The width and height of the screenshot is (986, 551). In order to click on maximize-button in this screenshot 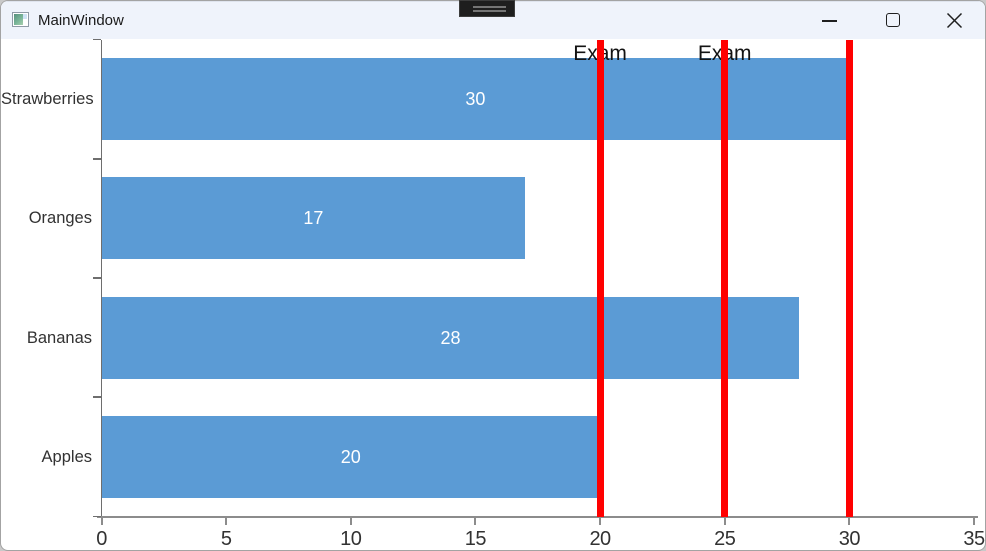, I will do `click(892, 20)`.